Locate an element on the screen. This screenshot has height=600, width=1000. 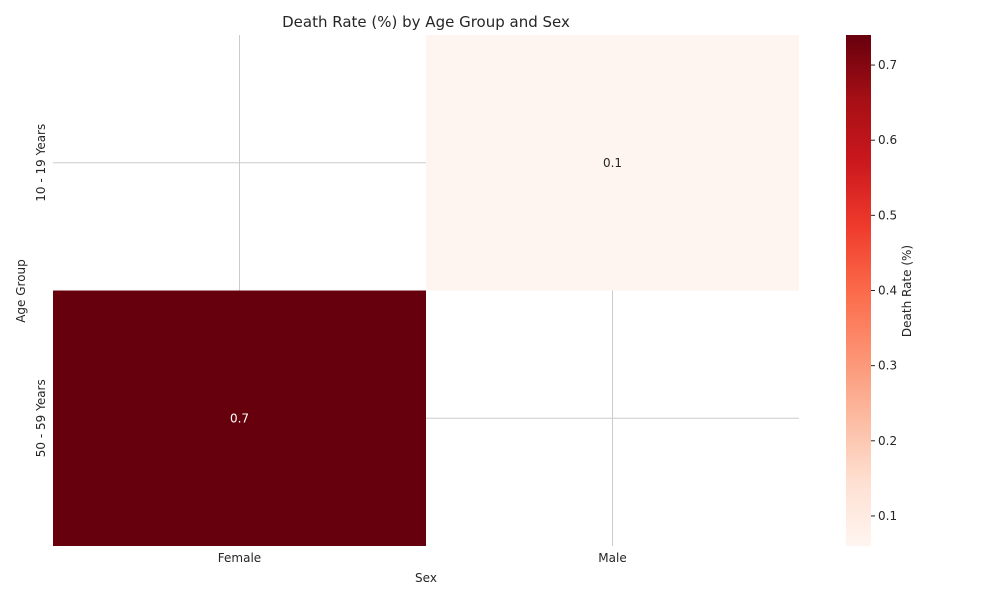
colorbar: 0.1 0.2 0.3 0.4 0.5 0.6 0.7 Death Rate (%) is located at coordinates (880, 290).